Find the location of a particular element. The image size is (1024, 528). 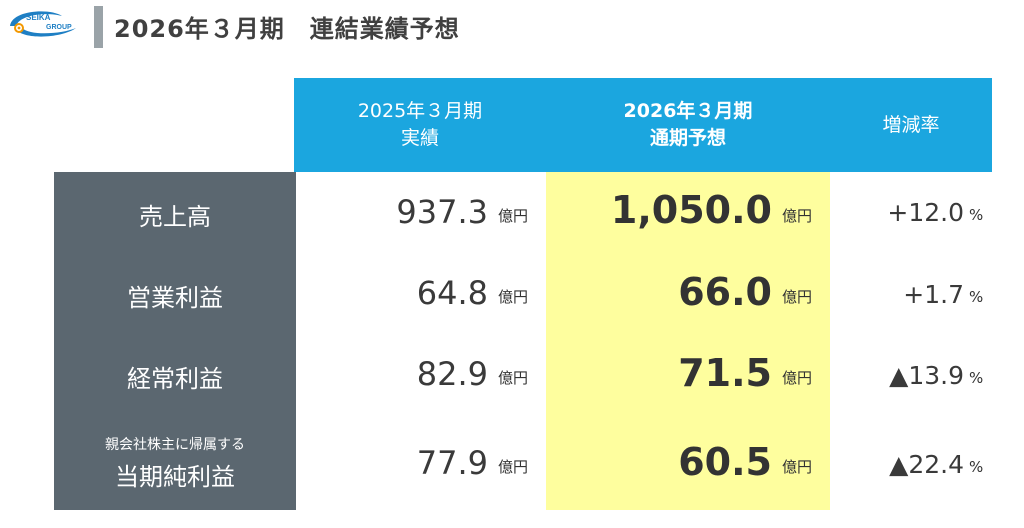

row-label-net-sales: 売上高 is located at coordinates (175, 217).